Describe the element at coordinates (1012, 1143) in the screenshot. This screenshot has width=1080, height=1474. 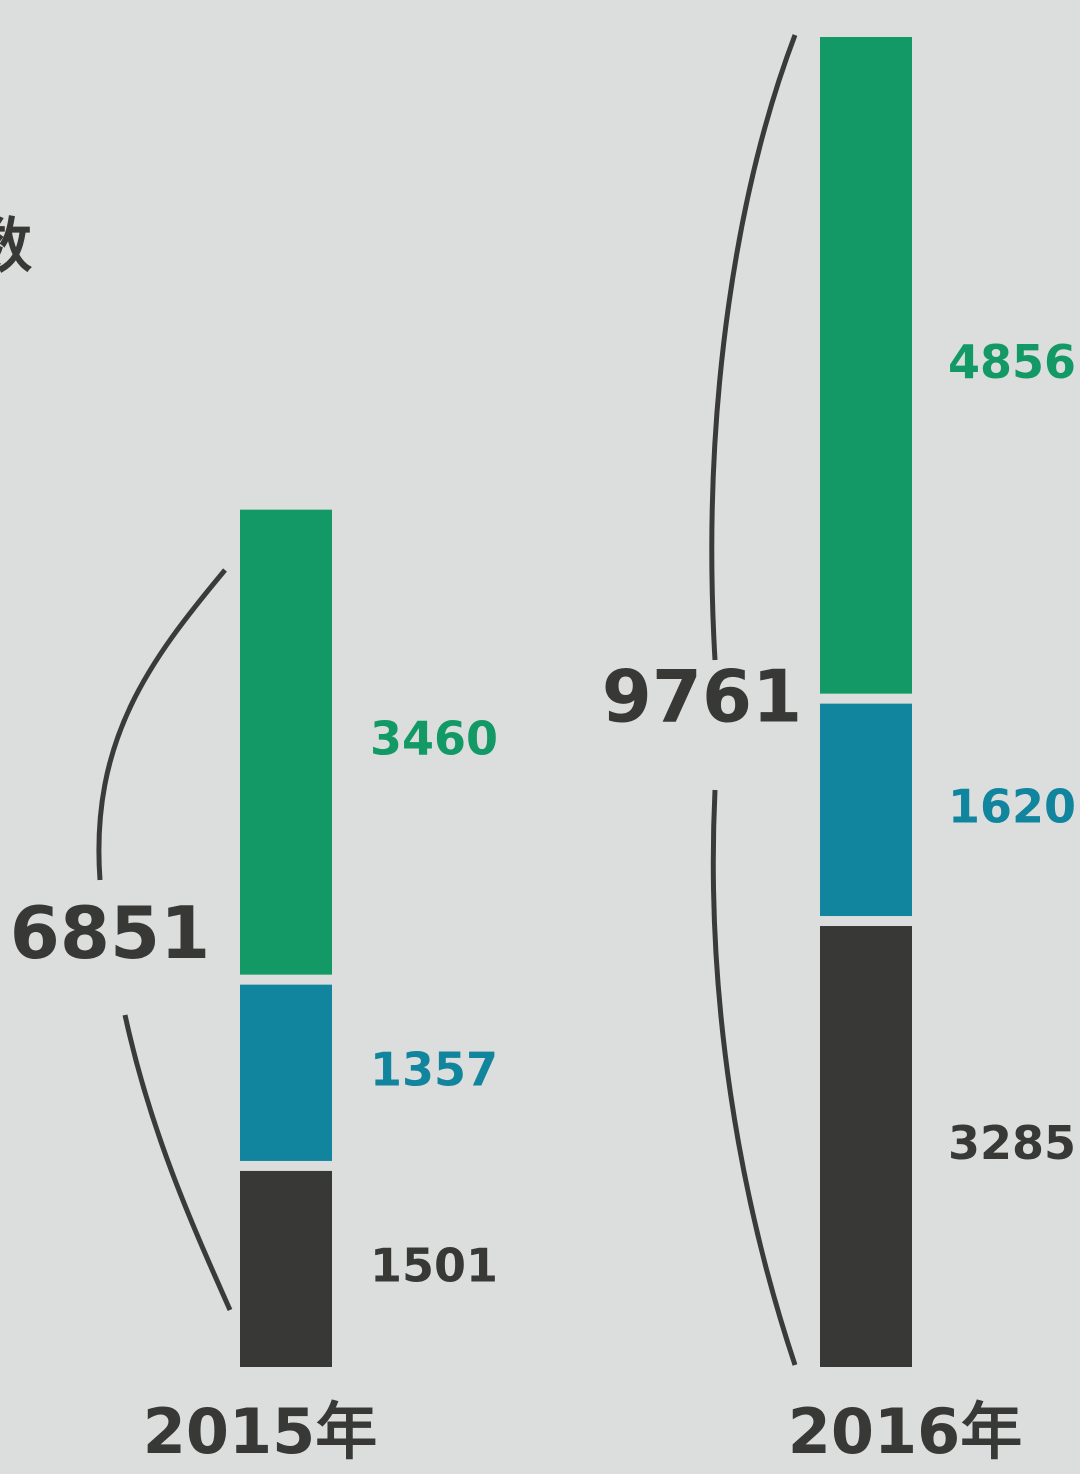
I see `value-label: 3285` at that location.